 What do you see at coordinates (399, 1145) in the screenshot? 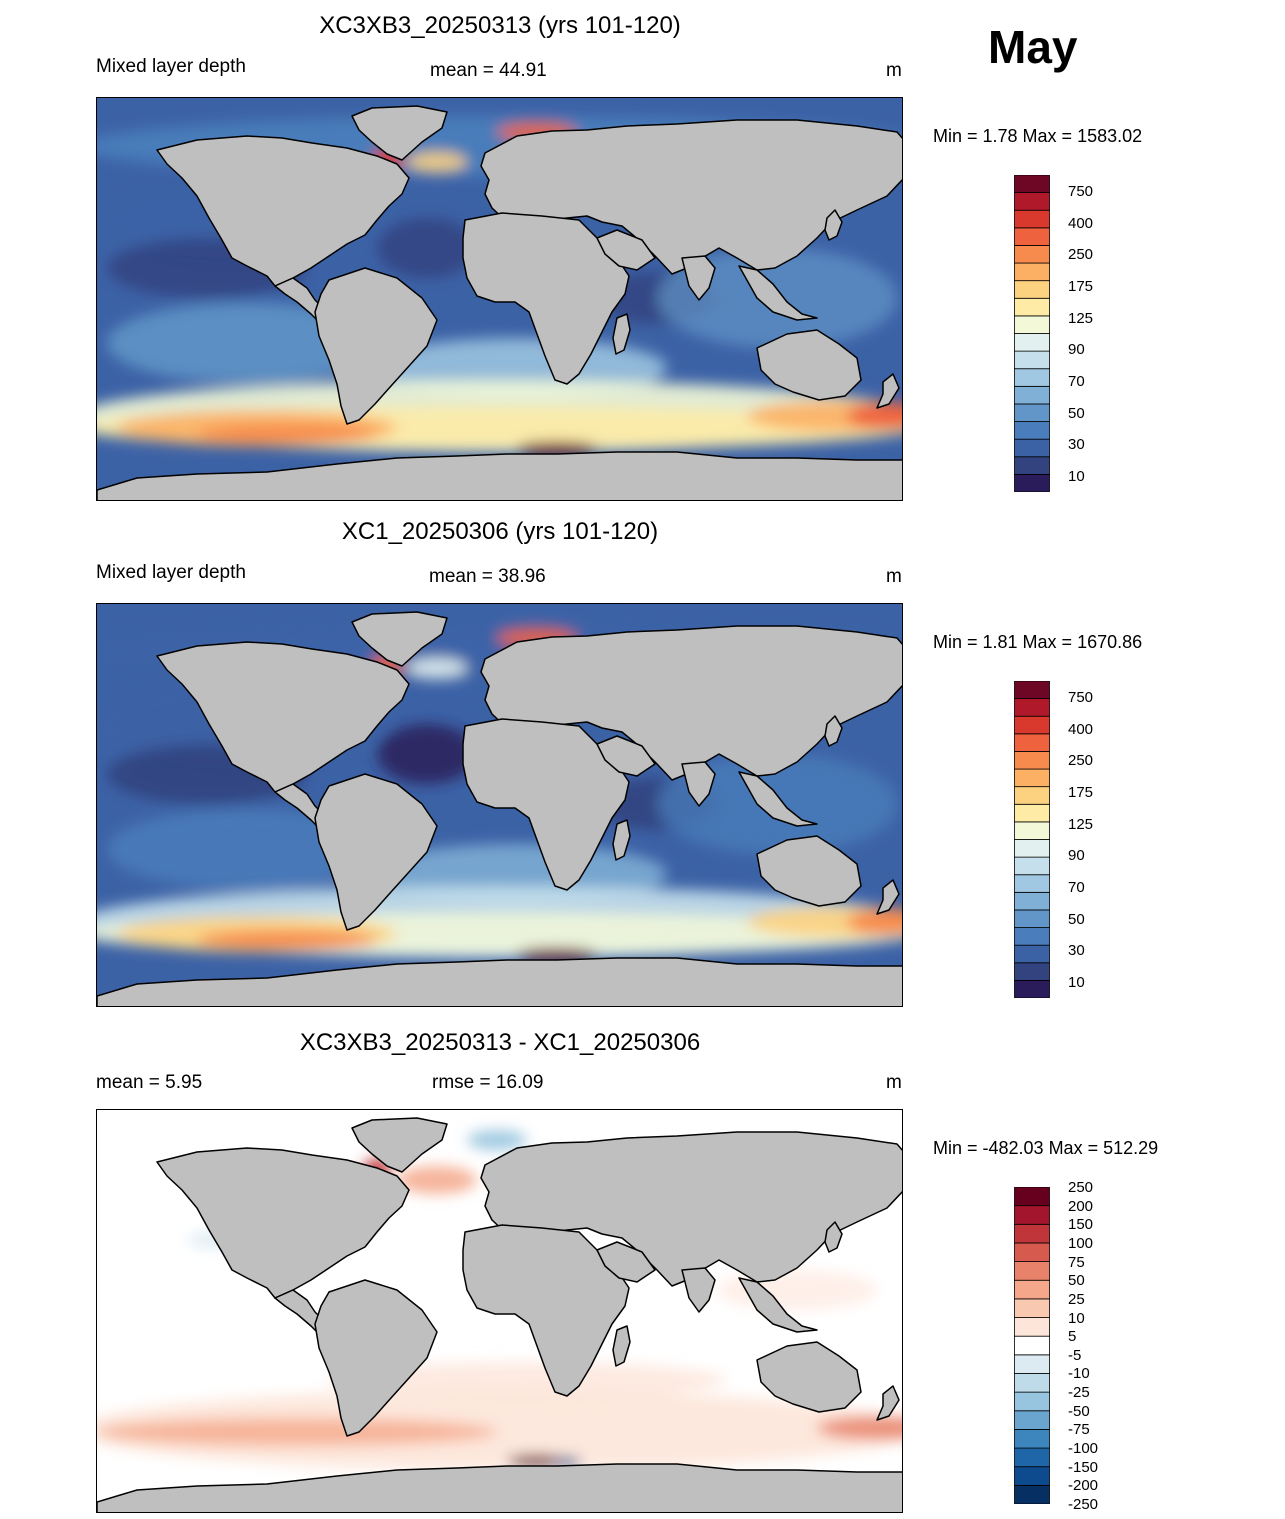
I see `land-greenland` at bounding box center [399, 1145].